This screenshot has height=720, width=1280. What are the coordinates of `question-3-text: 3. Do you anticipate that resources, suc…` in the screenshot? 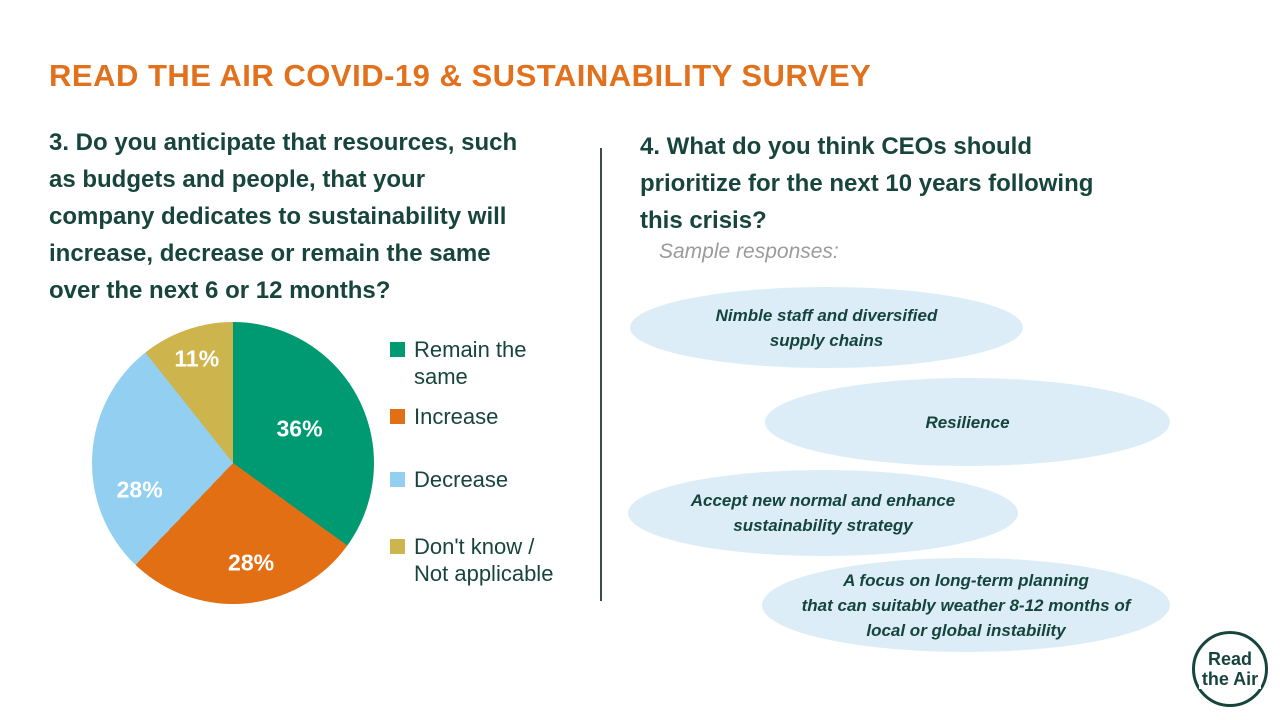 It's located at (283, 216).